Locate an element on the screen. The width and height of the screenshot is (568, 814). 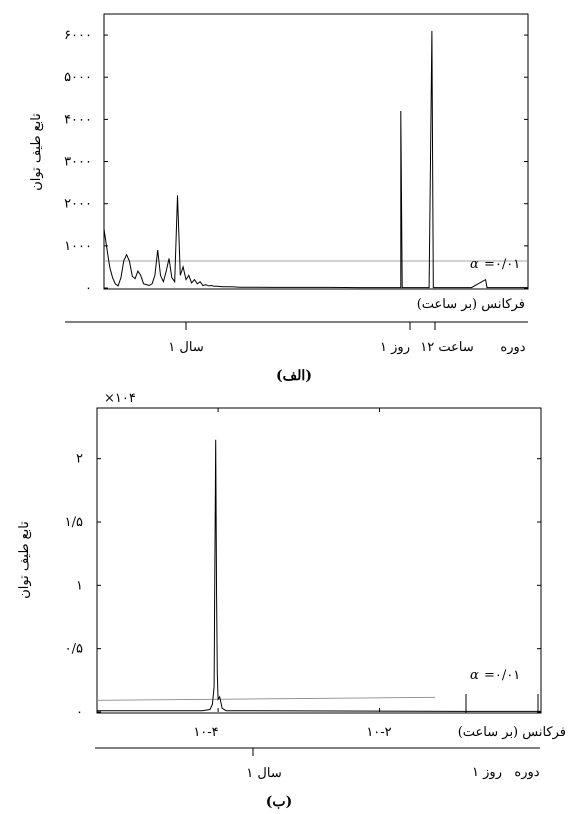
panel-a-period-title: دوره is located at coordinates (512, 347).